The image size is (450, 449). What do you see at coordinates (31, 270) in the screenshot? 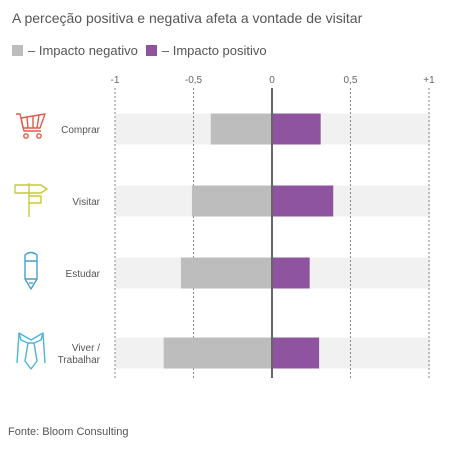
I see `pencil-icon` at bounding box center [31, 270].